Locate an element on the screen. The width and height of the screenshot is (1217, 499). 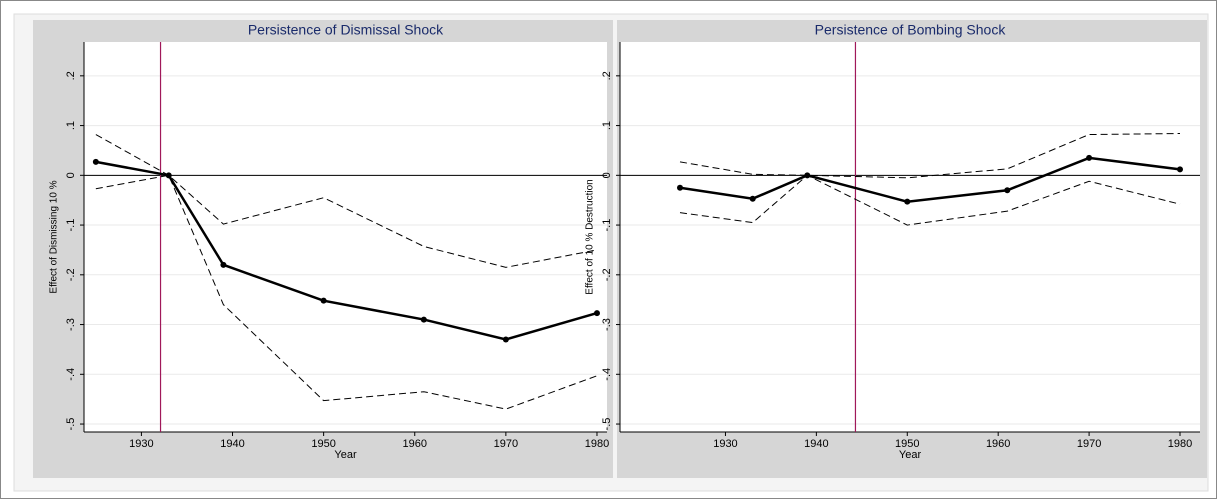
y-axis-title: Effect of 10 % Destruction is located at coordinates (590, 236).